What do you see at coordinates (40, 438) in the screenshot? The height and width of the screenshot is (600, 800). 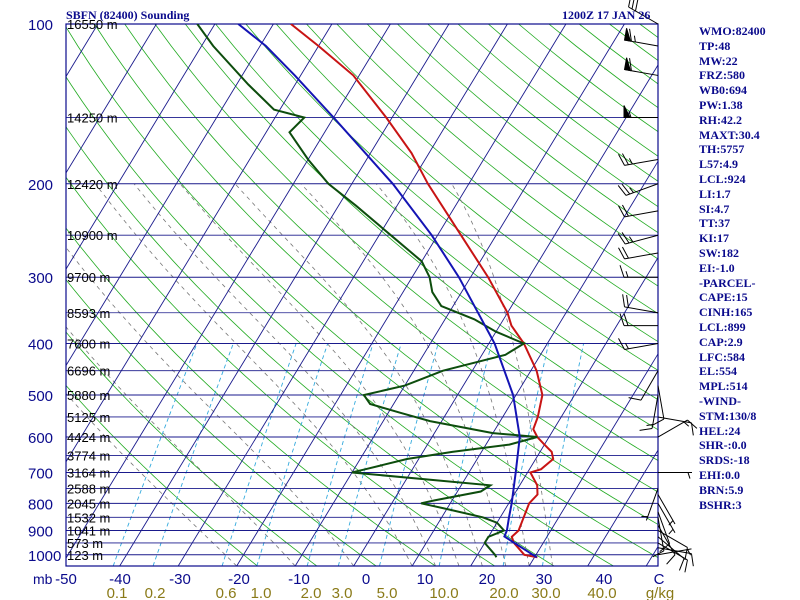 I see `pressure-tick-label: 600` at bounding box center [40, 438].